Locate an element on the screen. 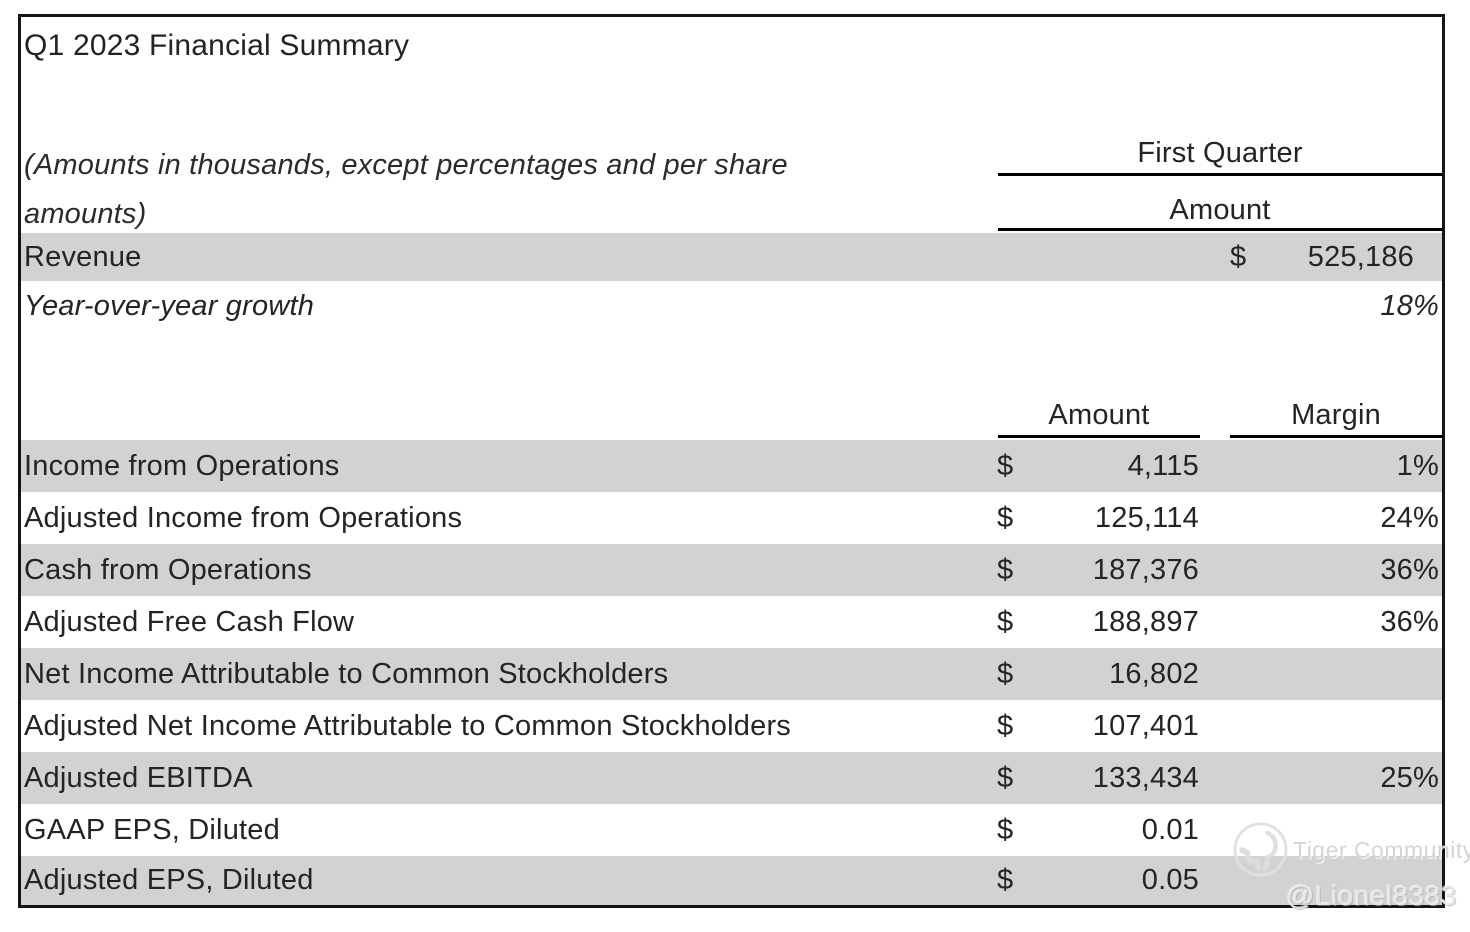  metric-margin: 24% is located at coordinates (1409, 518).